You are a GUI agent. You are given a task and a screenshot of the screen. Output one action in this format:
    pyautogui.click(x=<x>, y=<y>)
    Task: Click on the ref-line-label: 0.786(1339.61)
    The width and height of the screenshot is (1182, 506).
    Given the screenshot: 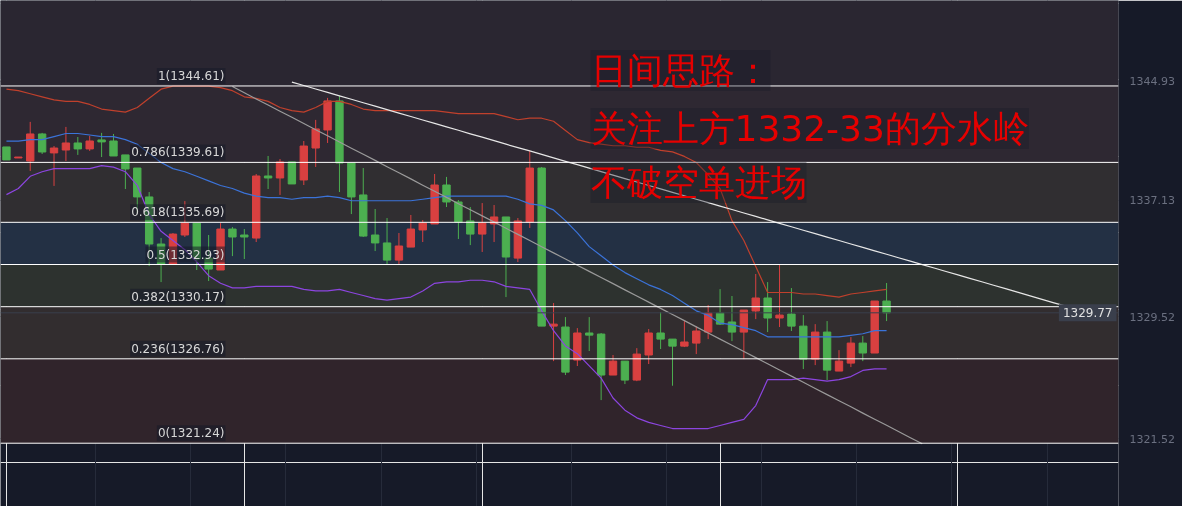 What is the action you would take?
    pyautogui.click(x=178, y=152)
    